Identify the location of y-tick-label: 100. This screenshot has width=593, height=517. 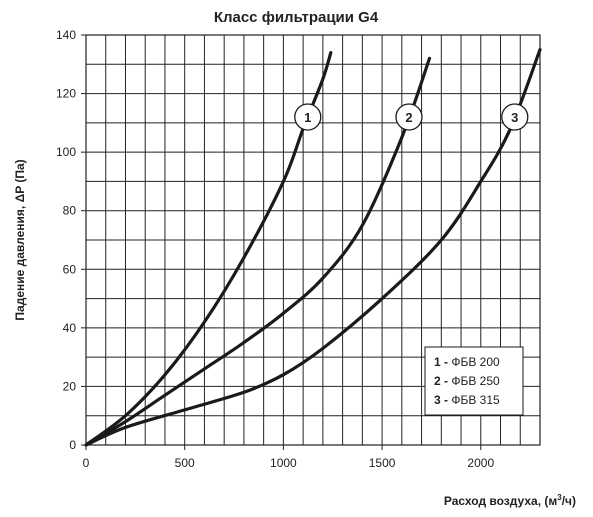
(66, 152).